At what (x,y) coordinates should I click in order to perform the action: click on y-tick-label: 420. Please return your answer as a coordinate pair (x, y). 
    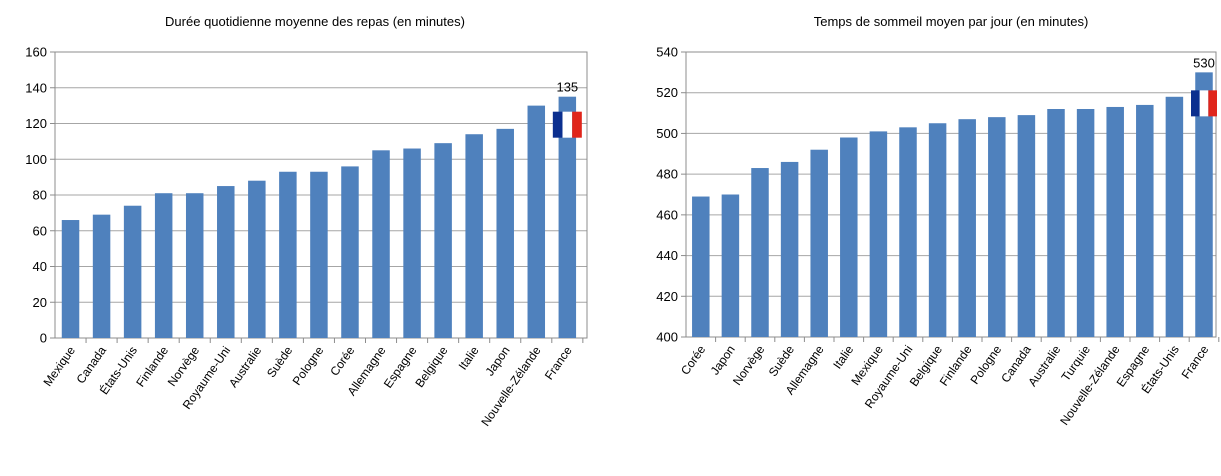
    Looking at the image, I should click on (667, 296).